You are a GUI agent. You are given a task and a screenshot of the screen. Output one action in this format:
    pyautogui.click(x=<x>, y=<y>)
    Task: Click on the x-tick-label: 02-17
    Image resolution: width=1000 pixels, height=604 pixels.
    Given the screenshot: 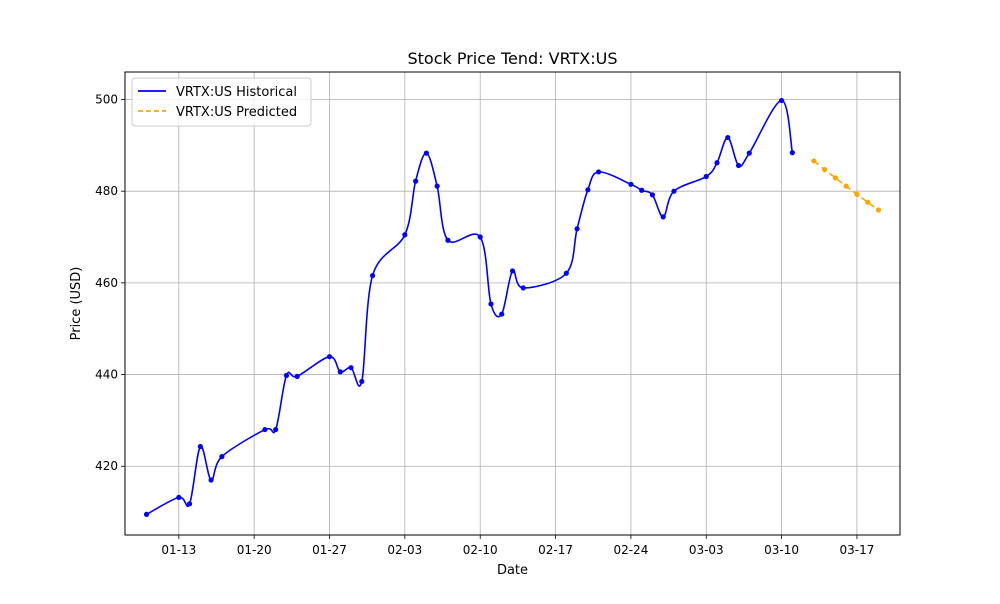 What is the action you would take?
    pyautogui.click(x=555, y=550)
    